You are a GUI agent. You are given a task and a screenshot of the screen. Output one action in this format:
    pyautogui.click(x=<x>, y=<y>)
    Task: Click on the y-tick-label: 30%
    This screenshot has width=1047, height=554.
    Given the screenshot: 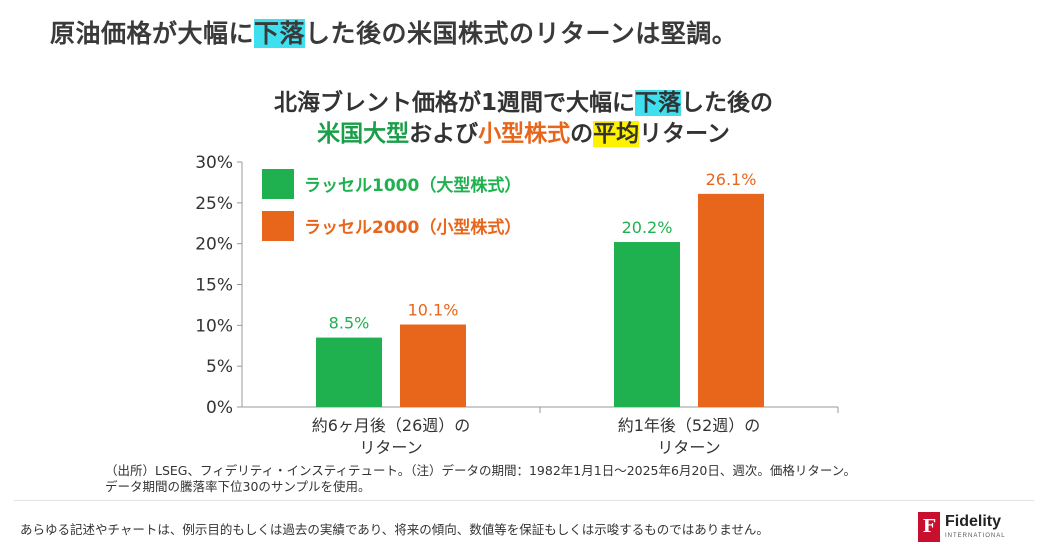 What is the action you would take?
    pyautogui.click(x=214, y=163)
    